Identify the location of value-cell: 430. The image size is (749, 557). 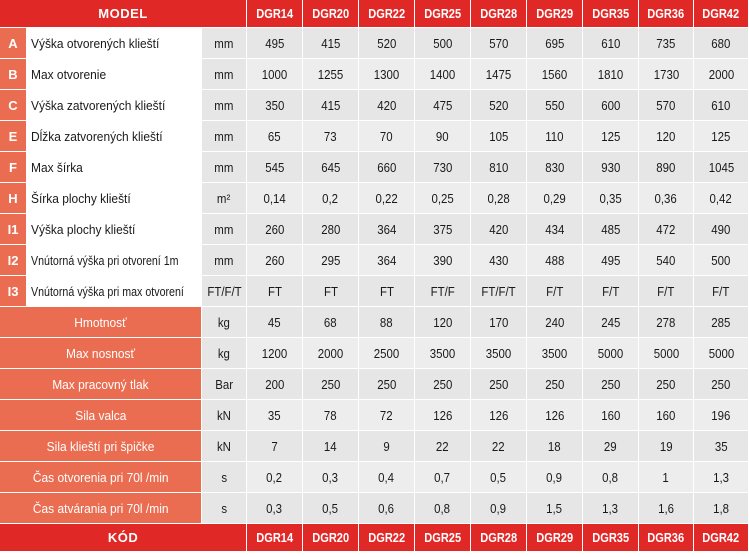
(499, 260).